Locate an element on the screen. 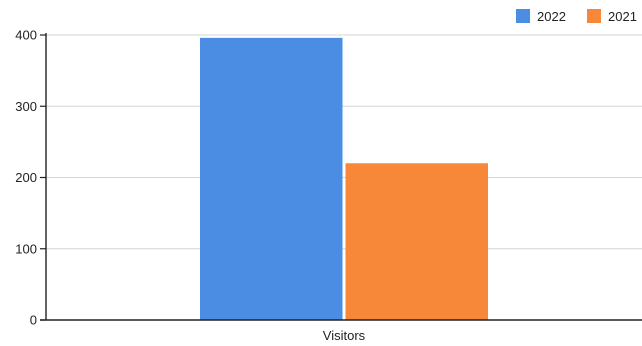  y-tick-label: 200 is located at coordinates (26, 177).